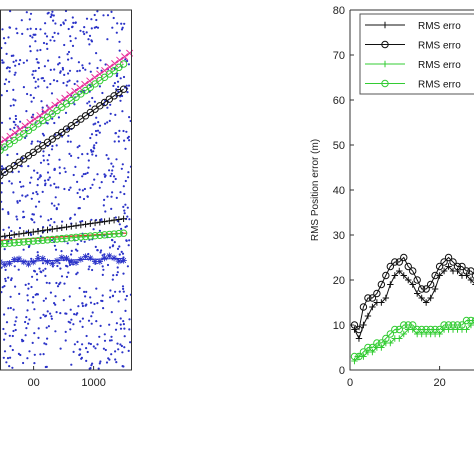 The width and height of the screenshot is (474, 474). What do you see at coordinates (339, 326) in the screenshot?
I see `y-tick-label: 10` at bounding box center [339, 326].